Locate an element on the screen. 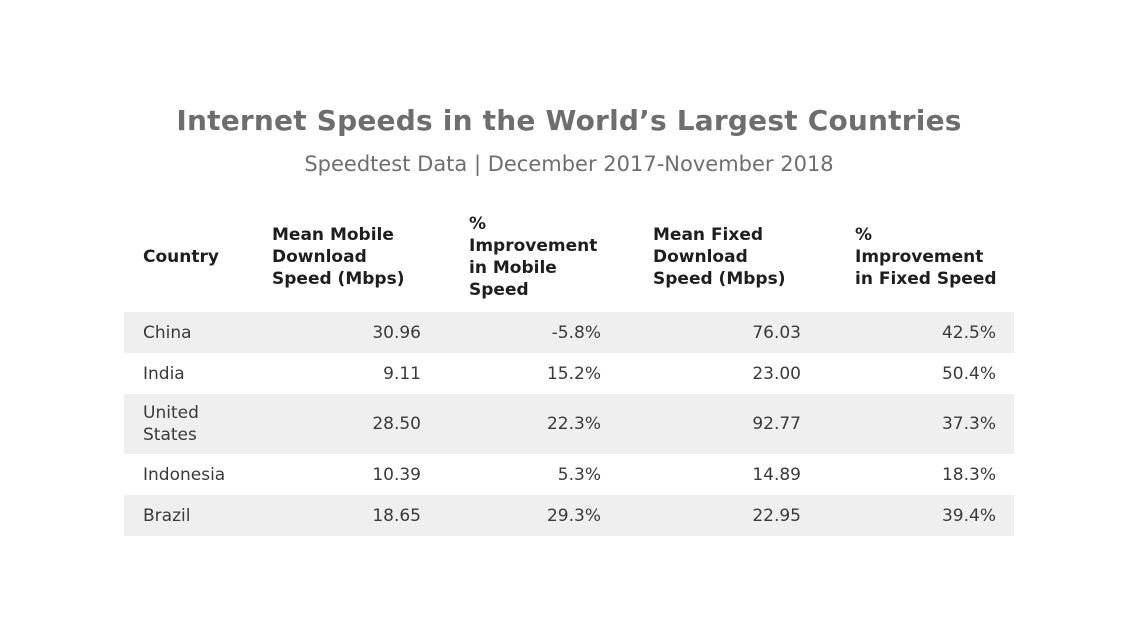 Image resolution: width=1131 pixels, height=637 pixels. cell-country: China is located at coordinates (198, 332).